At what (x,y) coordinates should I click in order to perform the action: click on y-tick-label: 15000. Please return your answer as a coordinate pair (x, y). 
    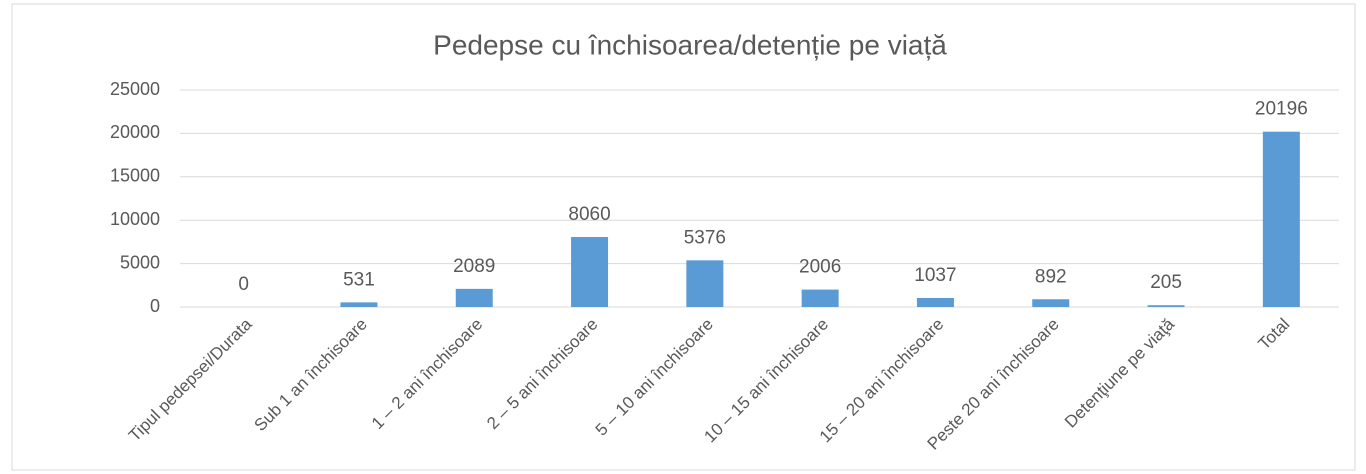
    Looking at the image, I should click on (135, 176).